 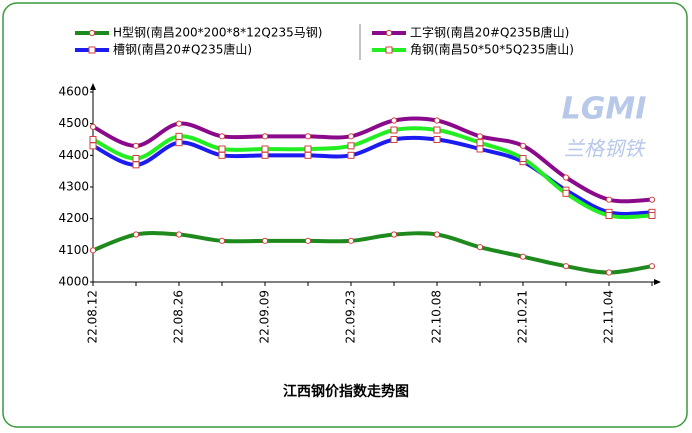 What do you see at coordinates (657, 282) in the screenshot?
I see `x-arrow` at bounding box center [657, 282].